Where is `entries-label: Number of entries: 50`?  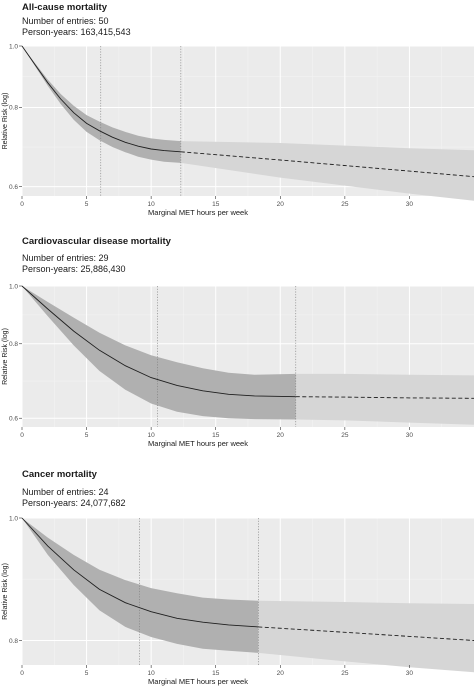 entries-label: Number of entries: 50 is located at coordinates (65, 21).